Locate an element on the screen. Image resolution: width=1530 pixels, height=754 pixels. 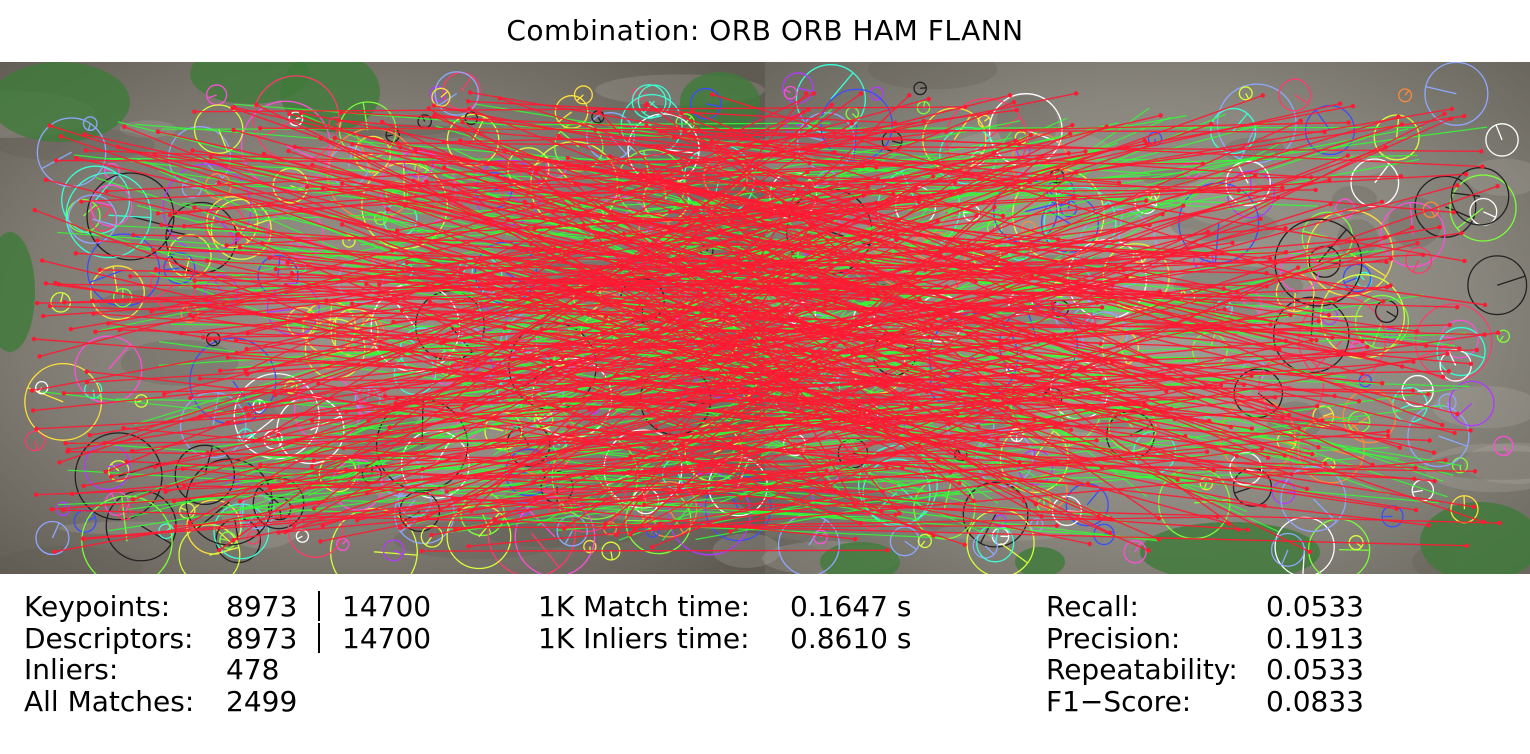
repeatability-value: 0.0533 is located at coordinates (1315, 669).